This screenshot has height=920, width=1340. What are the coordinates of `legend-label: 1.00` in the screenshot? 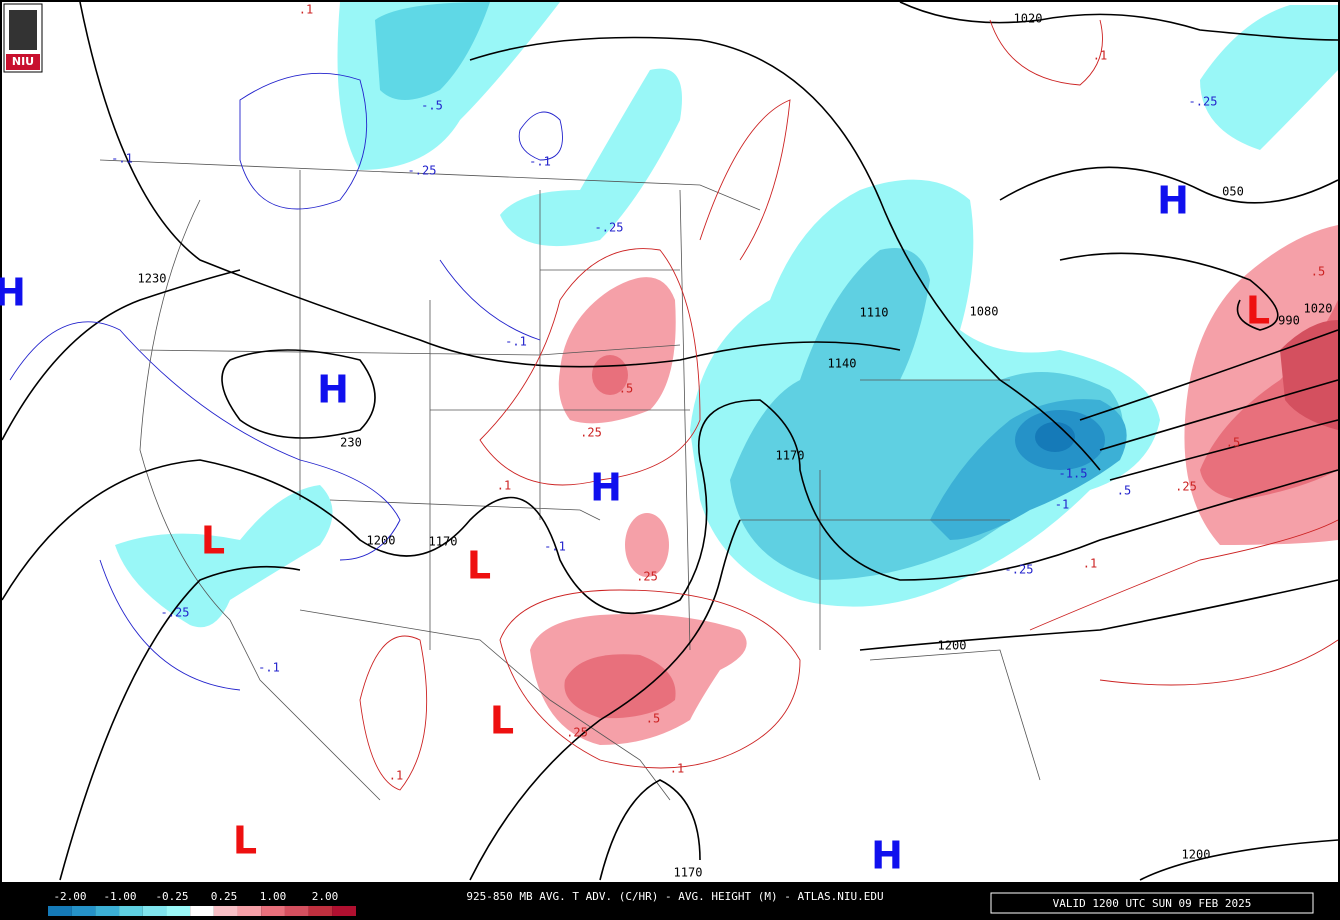 It's located at (273, 896).